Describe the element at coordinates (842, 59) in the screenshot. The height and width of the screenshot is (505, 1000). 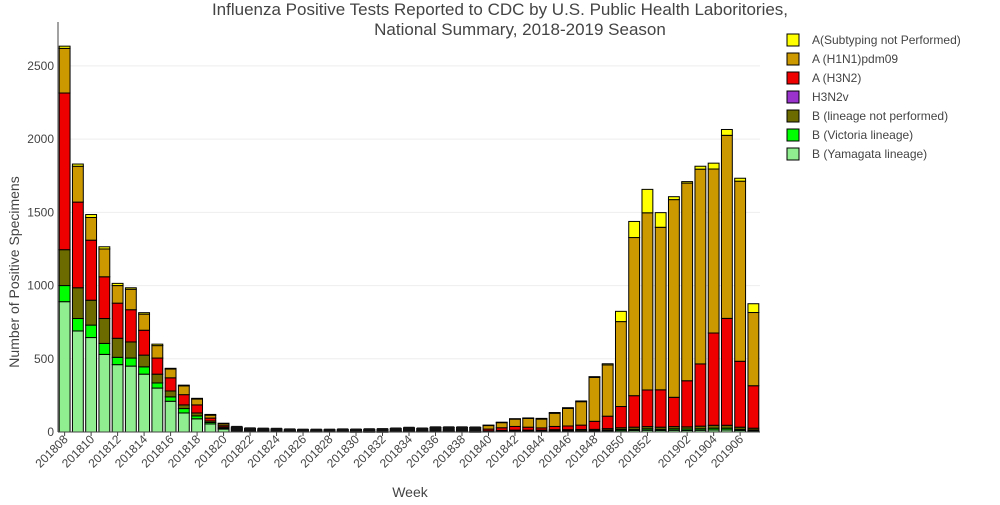
I see `legend-item: A (H1N1)pdm09` at that location.